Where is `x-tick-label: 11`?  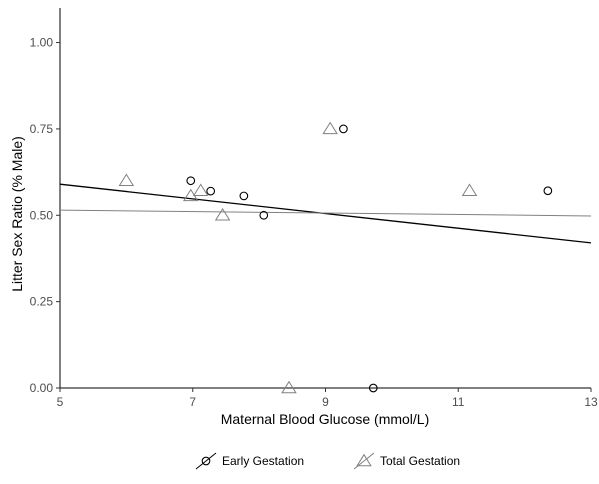
x-tick-label: 11 is located at coordinates (458, 402).